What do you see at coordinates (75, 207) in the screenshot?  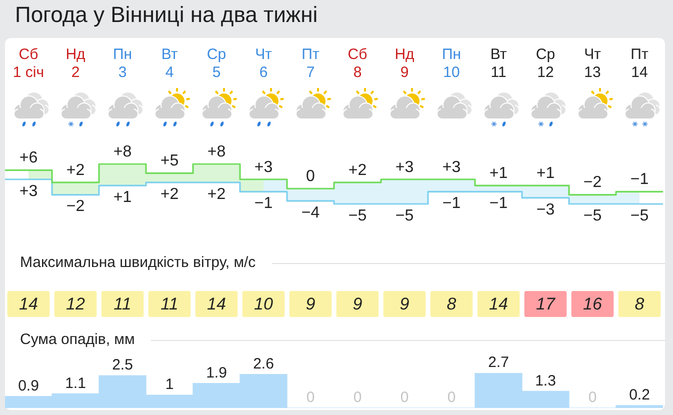 I see `data-label: −2` at bounding box center [75, 207].